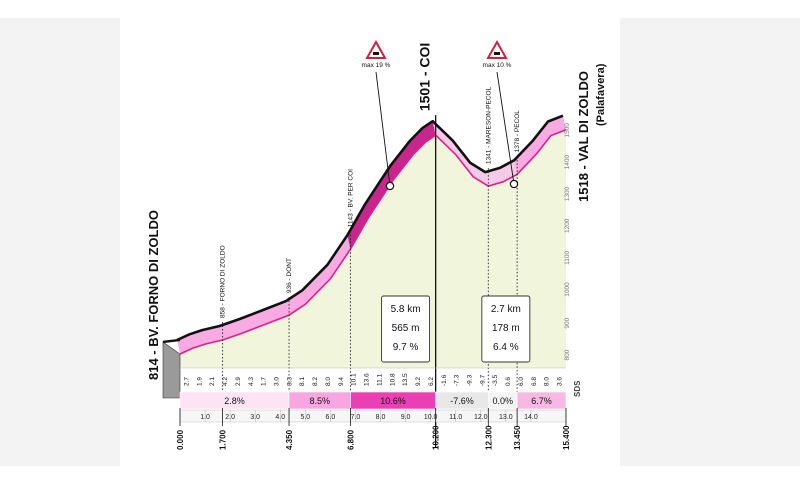 This screenshot has width=800, height=484. What do you see at coordinates (431, 417) in the screenshot?
I see `km-tick-label: 10.0` at bounding box center [431, 417].